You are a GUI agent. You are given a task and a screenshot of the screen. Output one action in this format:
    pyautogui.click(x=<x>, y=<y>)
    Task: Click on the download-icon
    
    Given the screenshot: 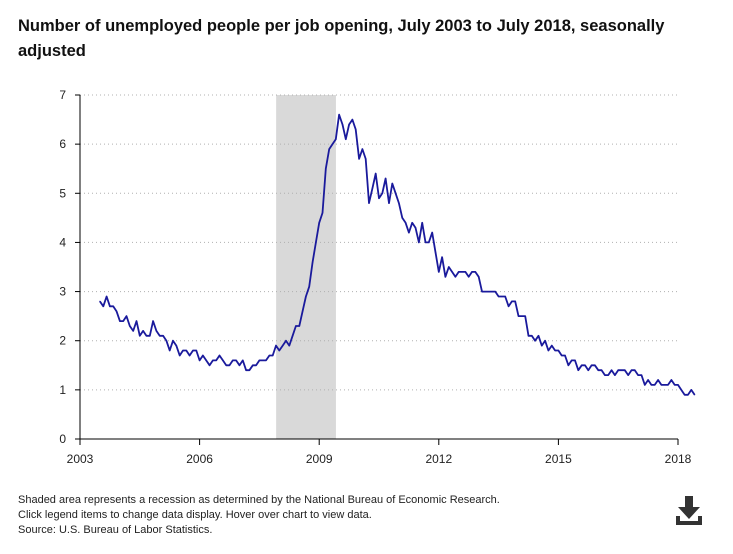 What is the action you would take?
    pyautogui.click(x=689, y=510)
    